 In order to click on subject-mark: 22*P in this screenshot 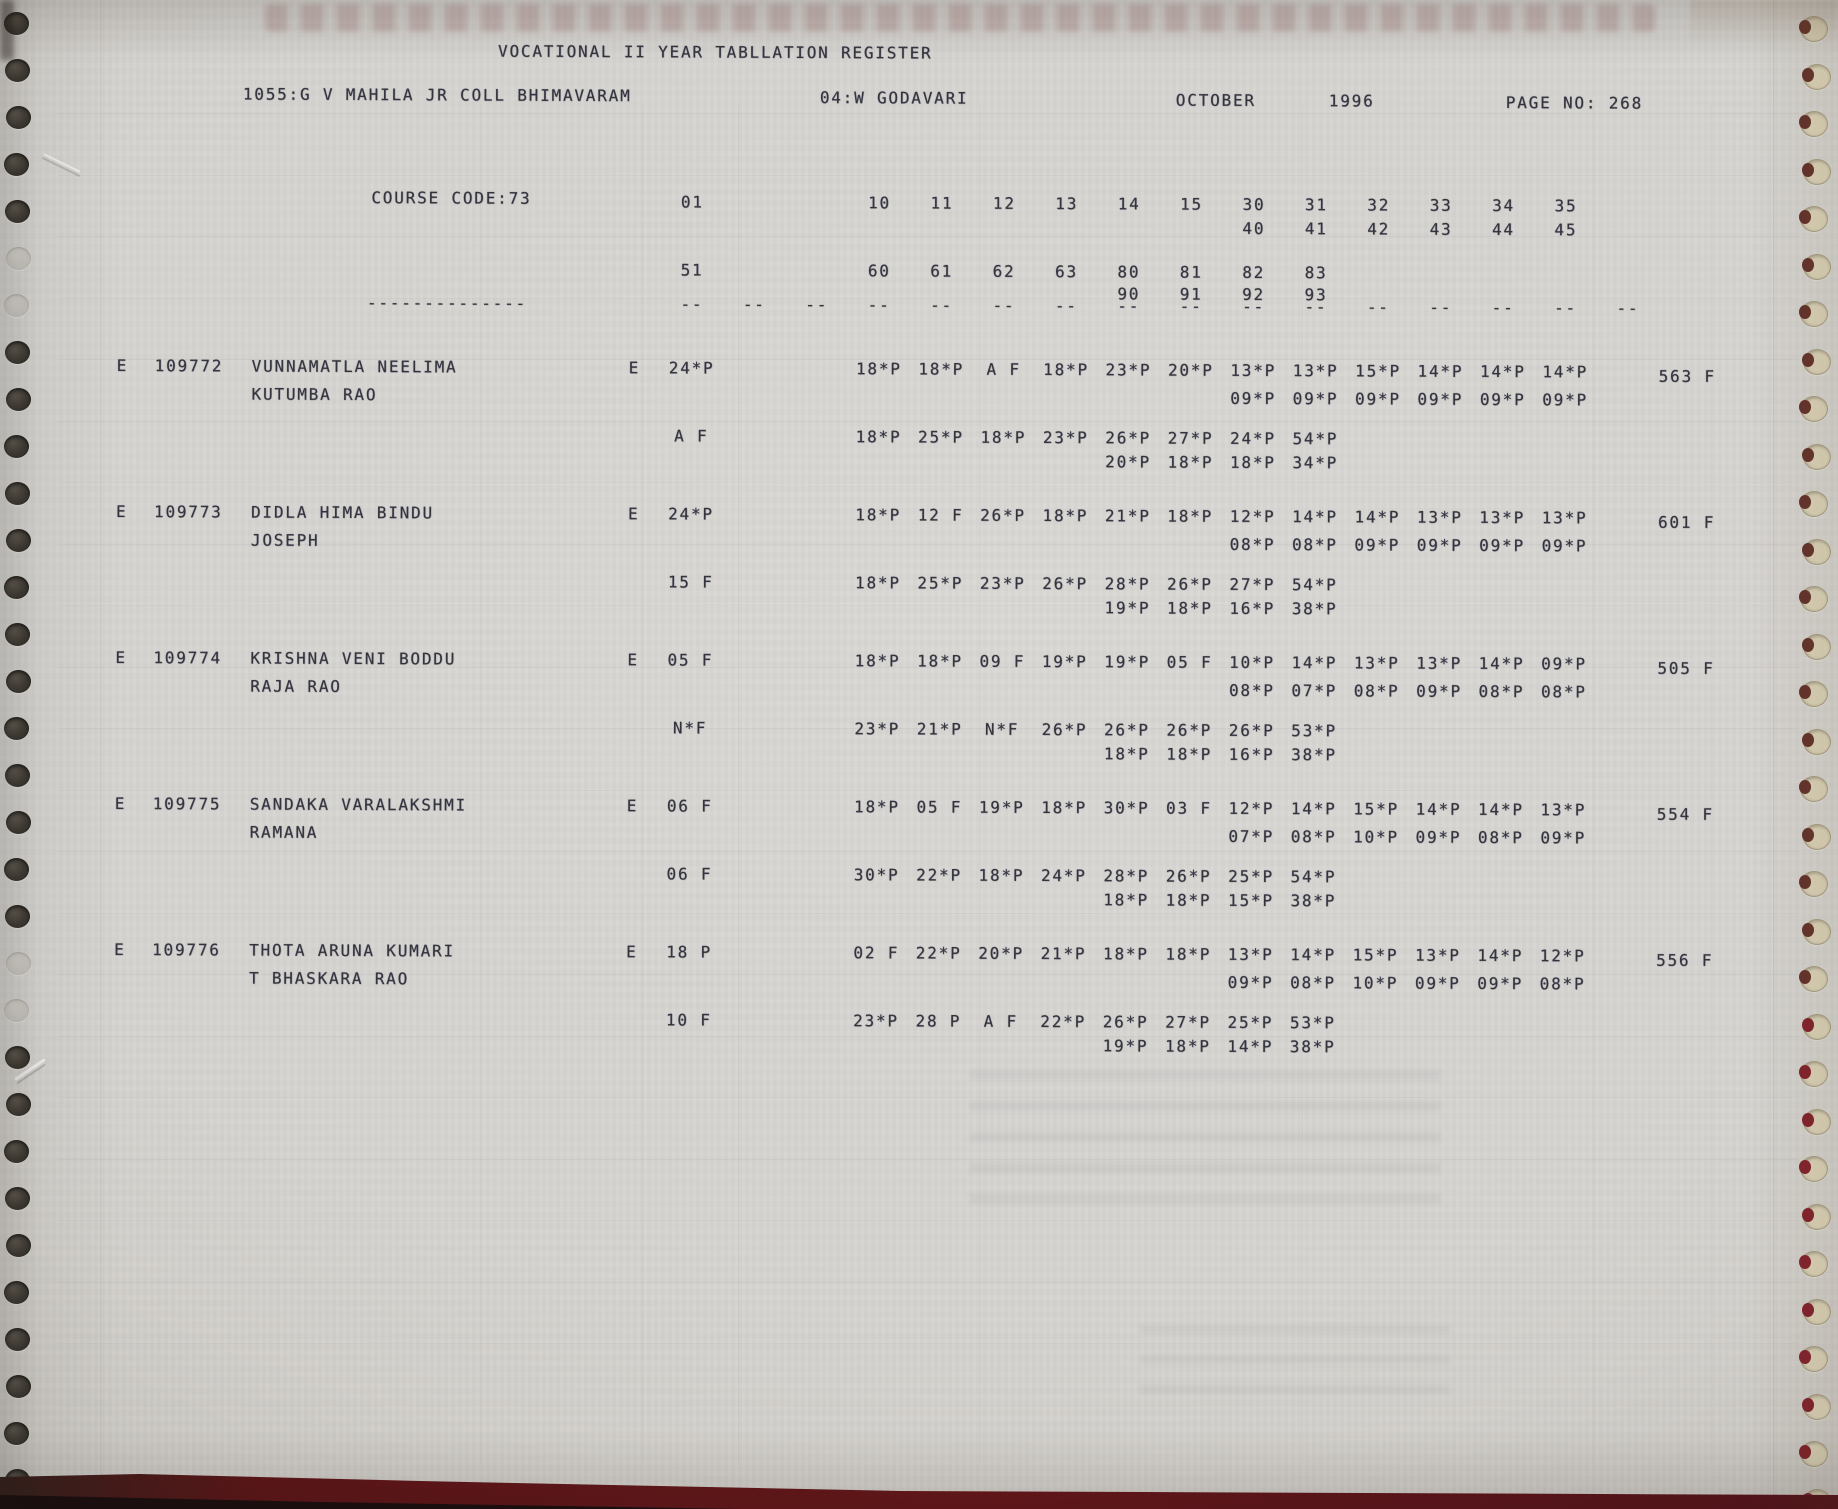, I will do `click(939, 875)`.